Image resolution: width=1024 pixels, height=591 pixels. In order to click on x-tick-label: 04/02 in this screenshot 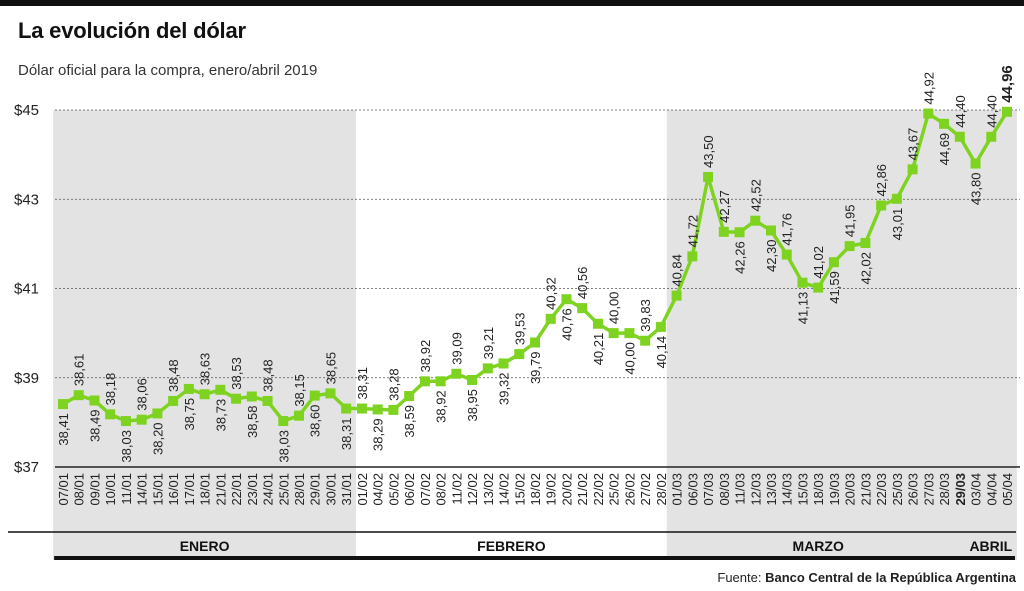, I will do `click(378, 489)`.